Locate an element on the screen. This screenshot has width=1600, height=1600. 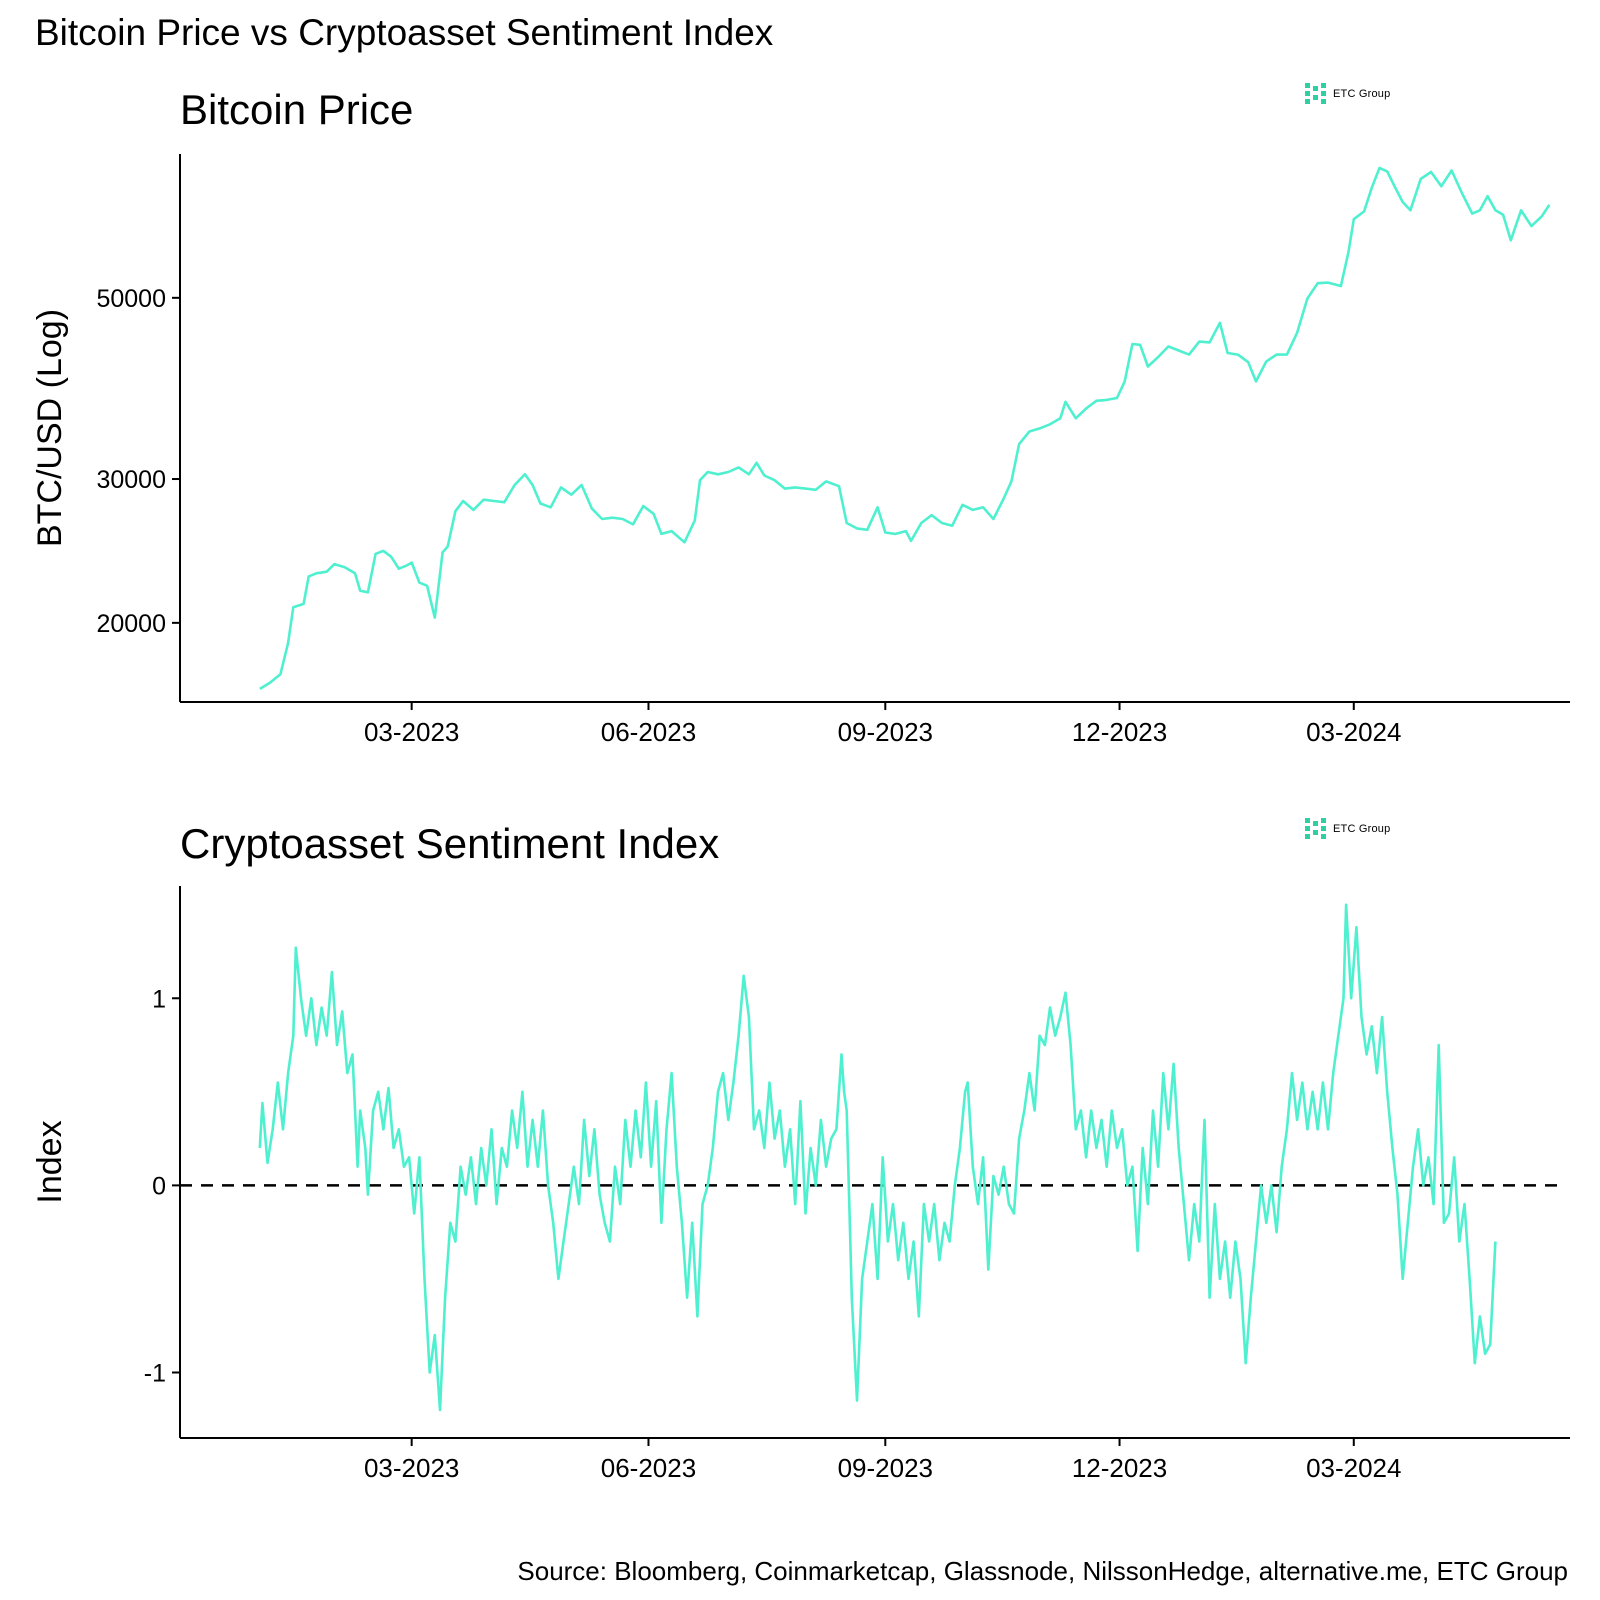
etc-group-logo: ETC Group is located at coordinates (1347, 94).